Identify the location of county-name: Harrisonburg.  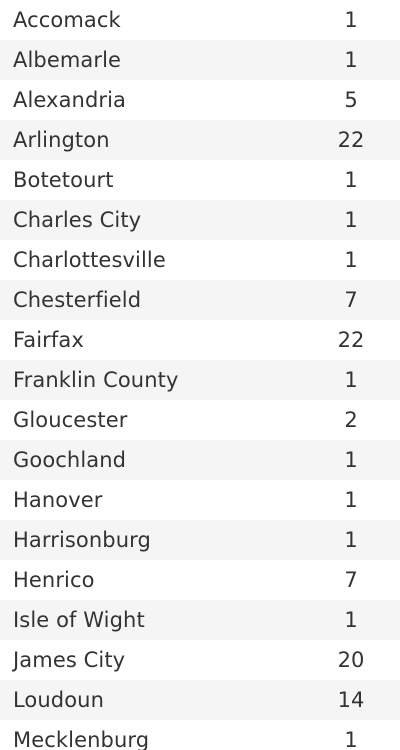
(82, 540).